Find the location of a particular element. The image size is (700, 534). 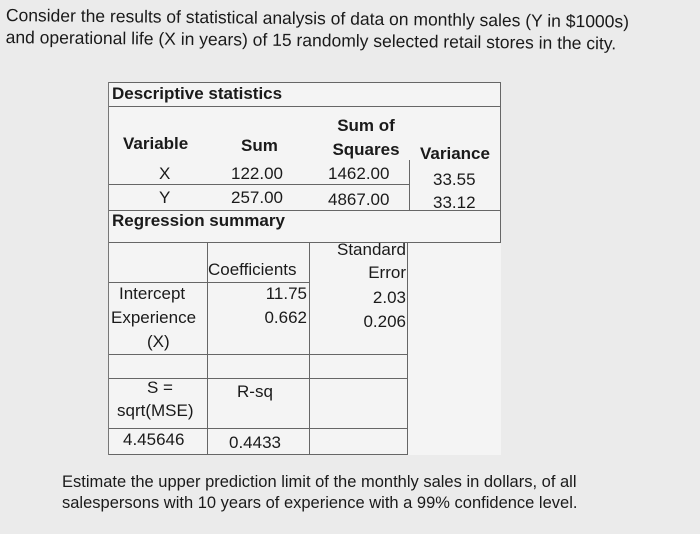

table-right-border is located at coordinates (500, 162).